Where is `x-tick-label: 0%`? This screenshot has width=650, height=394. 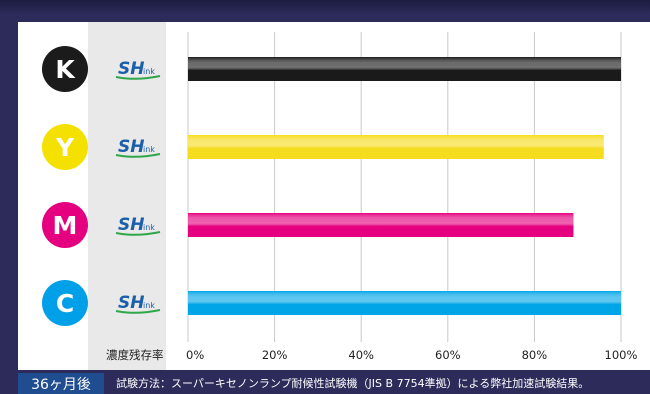
x-tick-label: 0% is located at coordinates (195, 355).